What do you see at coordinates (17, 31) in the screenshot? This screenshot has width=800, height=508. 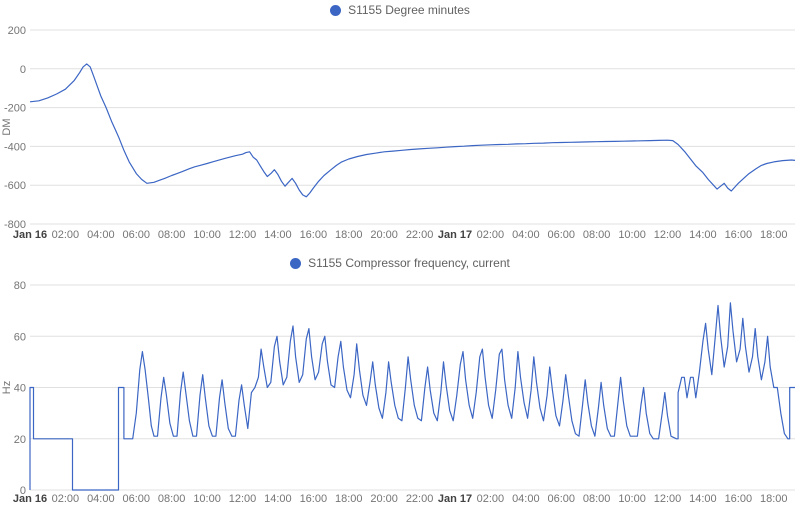 I see `svg-text: 200` at bounding box center [17, 31].